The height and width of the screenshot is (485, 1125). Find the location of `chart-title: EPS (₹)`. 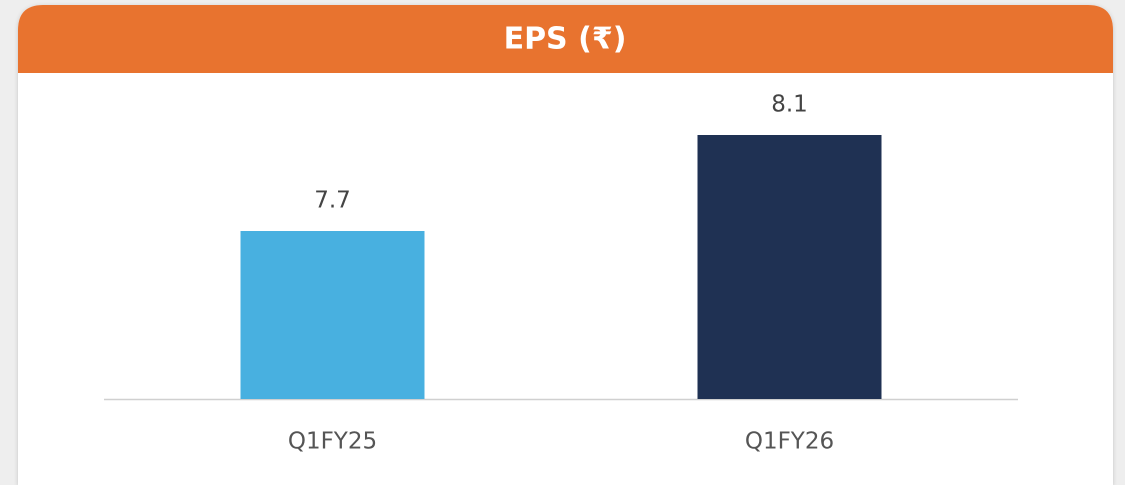

chart-title: EPS (₹) is located at coordinates (565, 39).